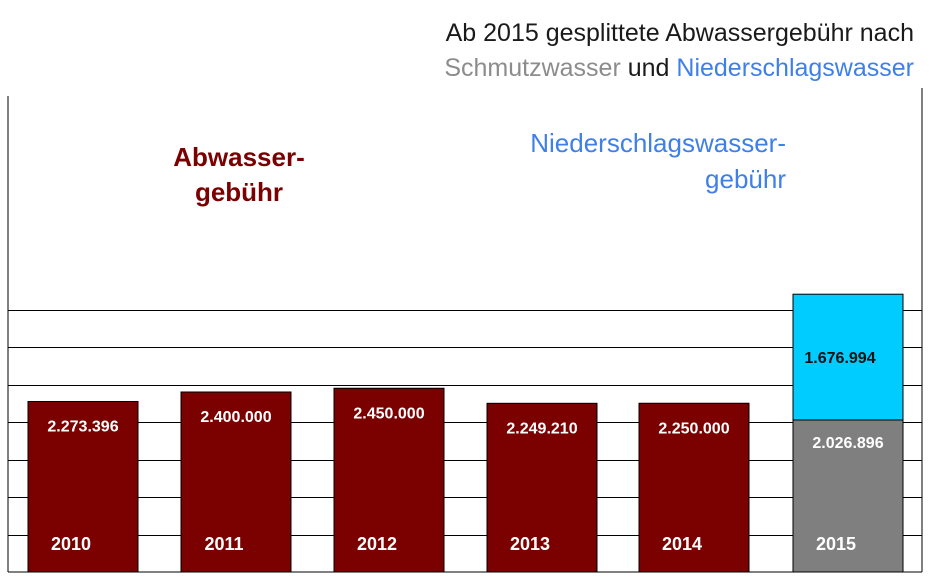 This screenshot has height=582, width=930. Describe the element at coordinates (532, 68) in the screenshot. I see `subtitle-schmutzwasser: Schmutzwasser` at that location.